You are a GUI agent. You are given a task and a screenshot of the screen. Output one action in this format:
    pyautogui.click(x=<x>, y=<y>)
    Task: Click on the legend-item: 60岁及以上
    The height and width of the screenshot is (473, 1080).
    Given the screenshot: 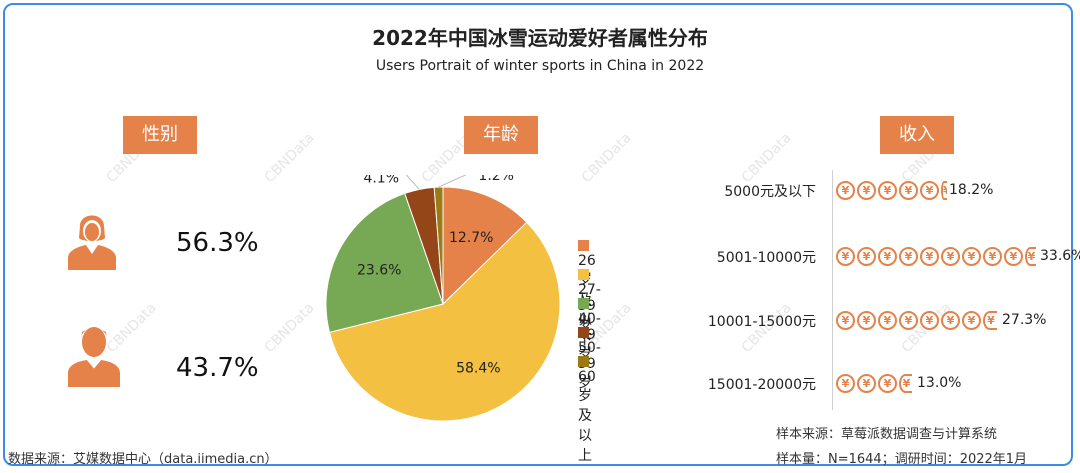 What is the action you would take?
    pyautogui.click(x=587, y=409)
    